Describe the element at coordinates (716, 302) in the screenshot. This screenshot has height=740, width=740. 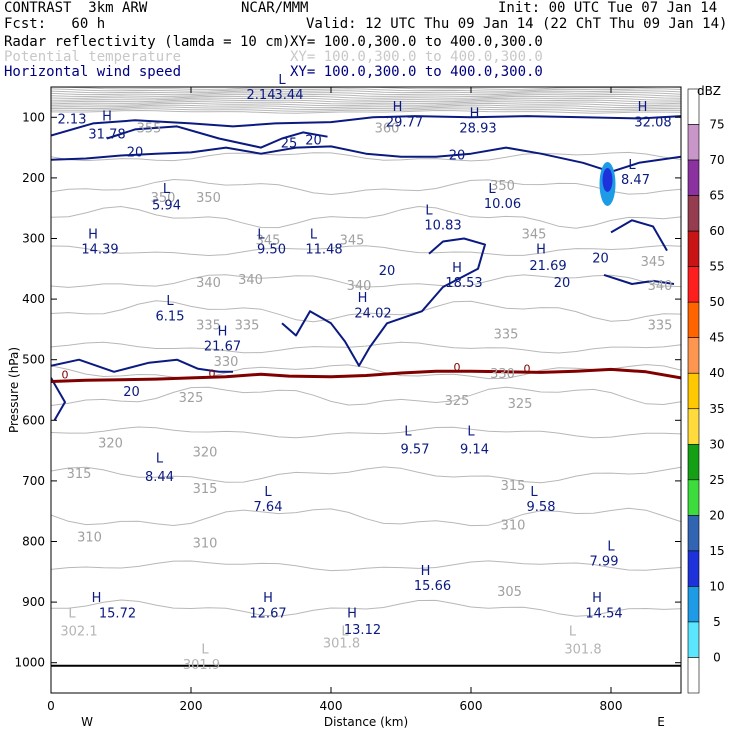
I see `colorbar-label: 50` at that location.